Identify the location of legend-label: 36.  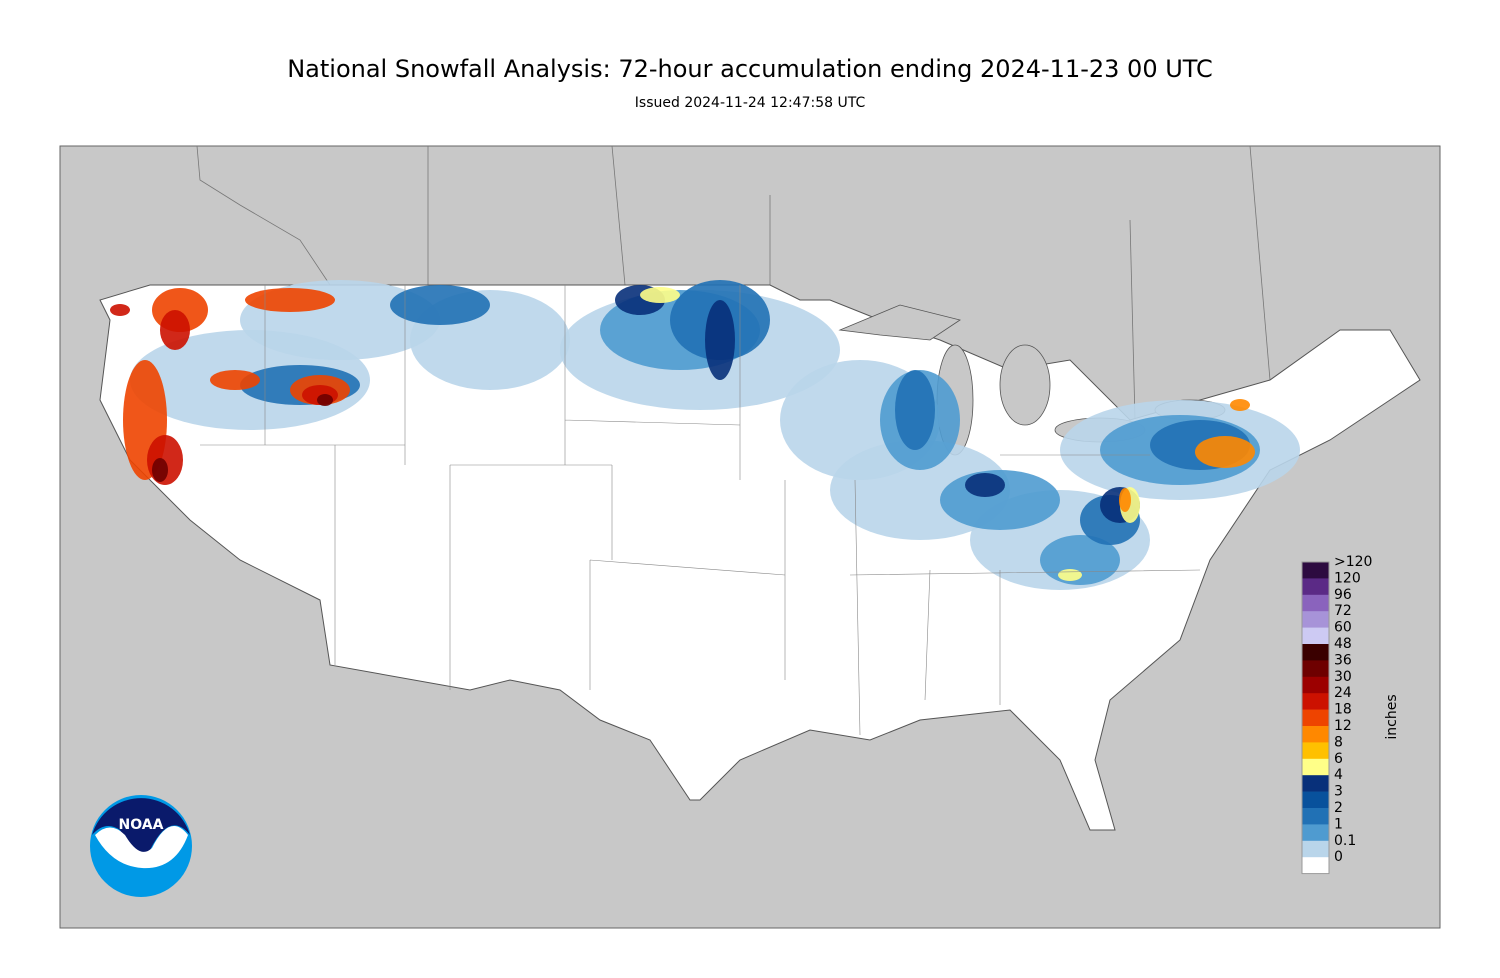
(1343, 660).